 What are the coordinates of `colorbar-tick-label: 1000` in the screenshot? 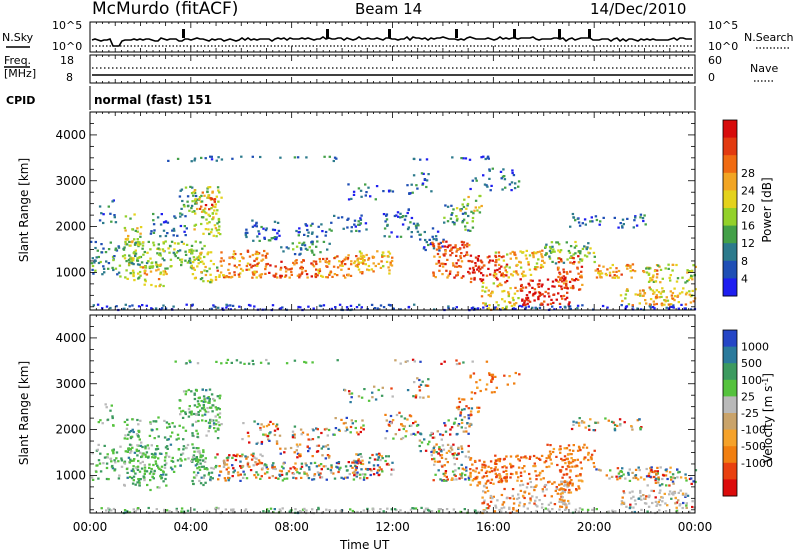 It's located at (755, 347).